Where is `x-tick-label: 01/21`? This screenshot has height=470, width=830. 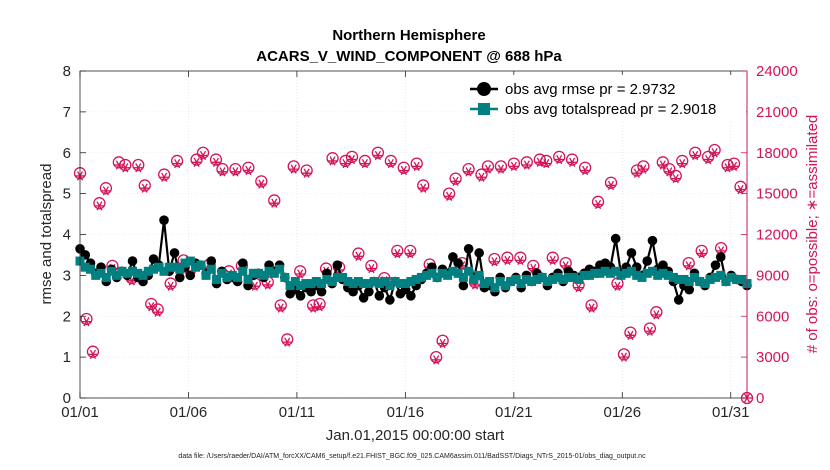 x-tick-label: 01/21 is located at coordinates (514, 412).